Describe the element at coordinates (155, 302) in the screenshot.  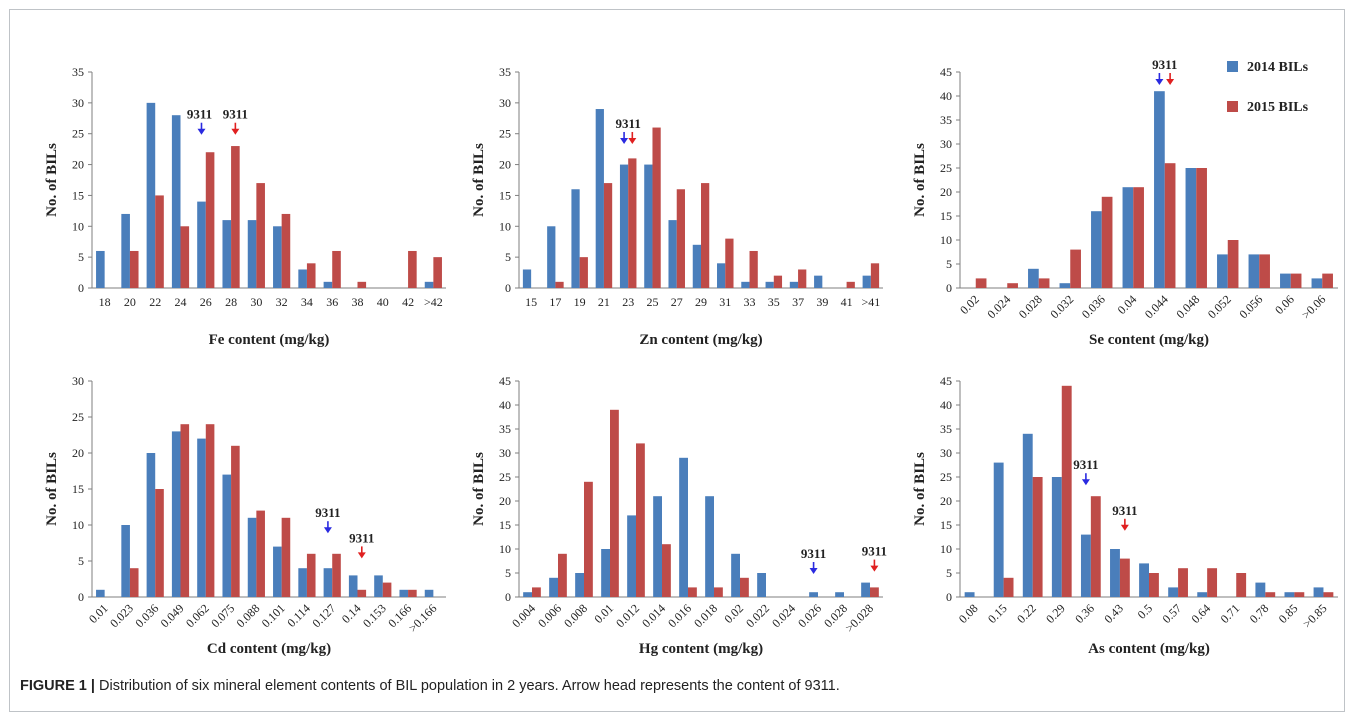
I see `x-tick-label: 22` at that location.